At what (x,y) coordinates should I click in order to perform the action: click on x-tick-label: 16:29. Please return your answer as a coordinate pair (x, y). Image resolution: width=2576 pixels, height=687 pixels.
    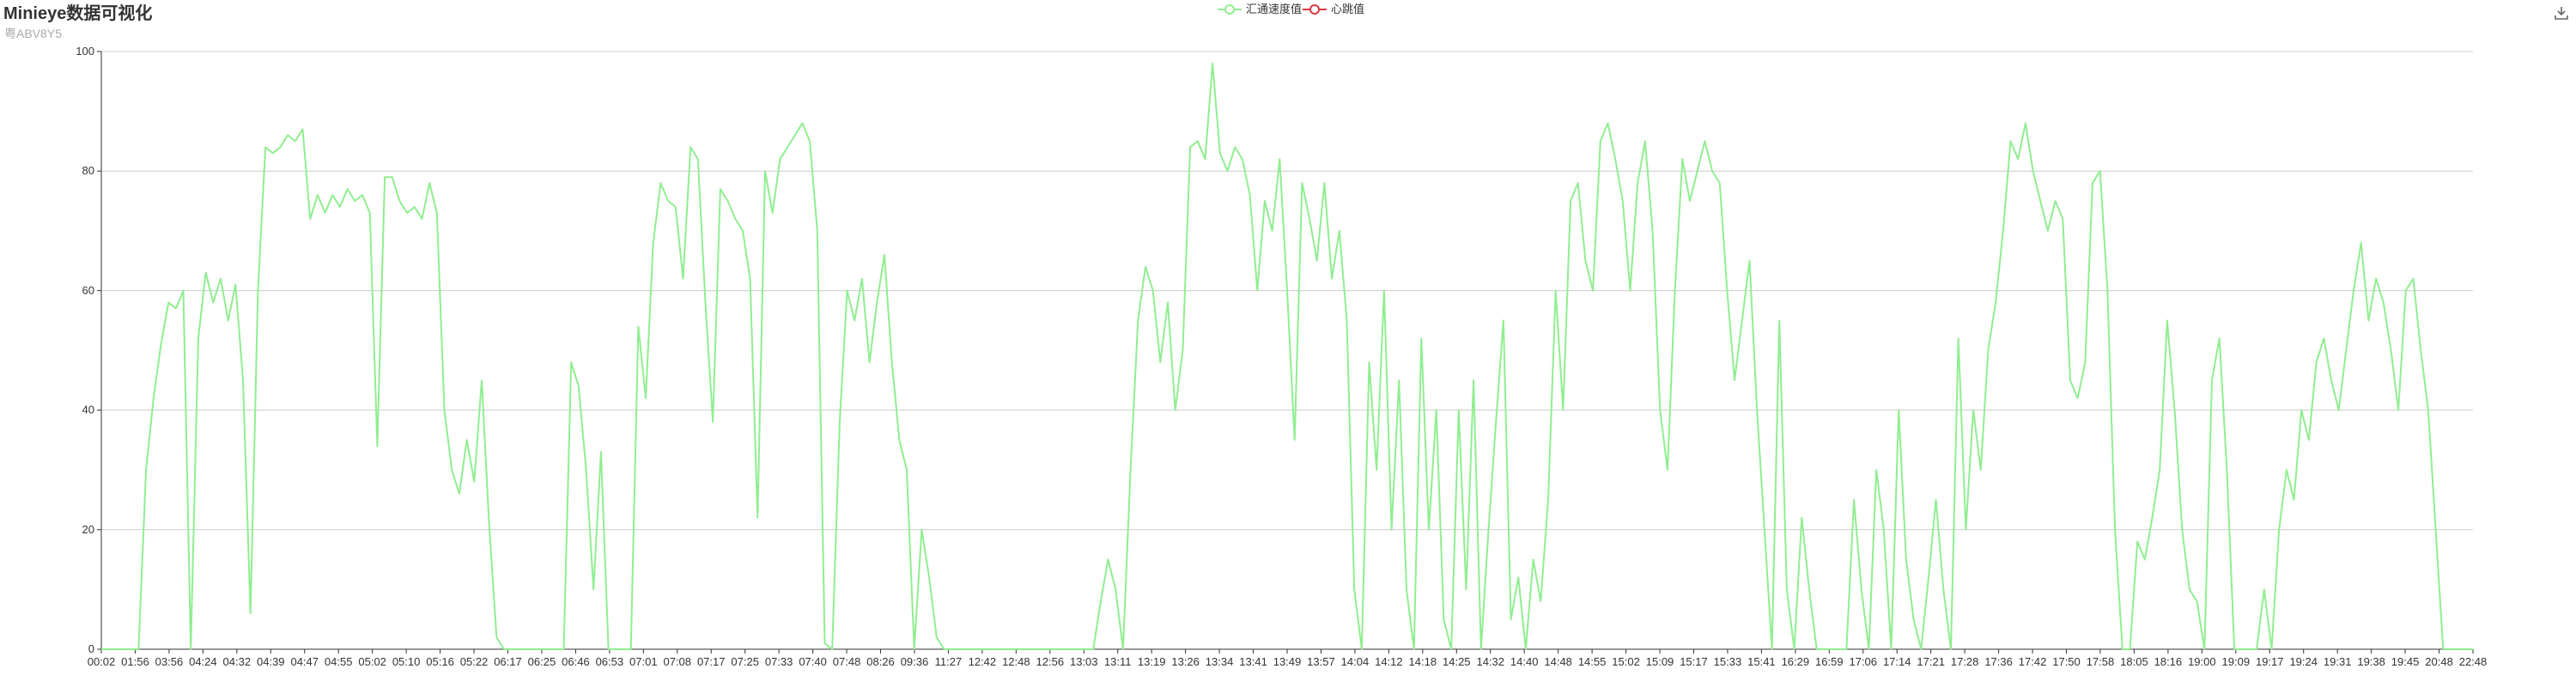
    Looking at the image, I should click on (1796, 661).